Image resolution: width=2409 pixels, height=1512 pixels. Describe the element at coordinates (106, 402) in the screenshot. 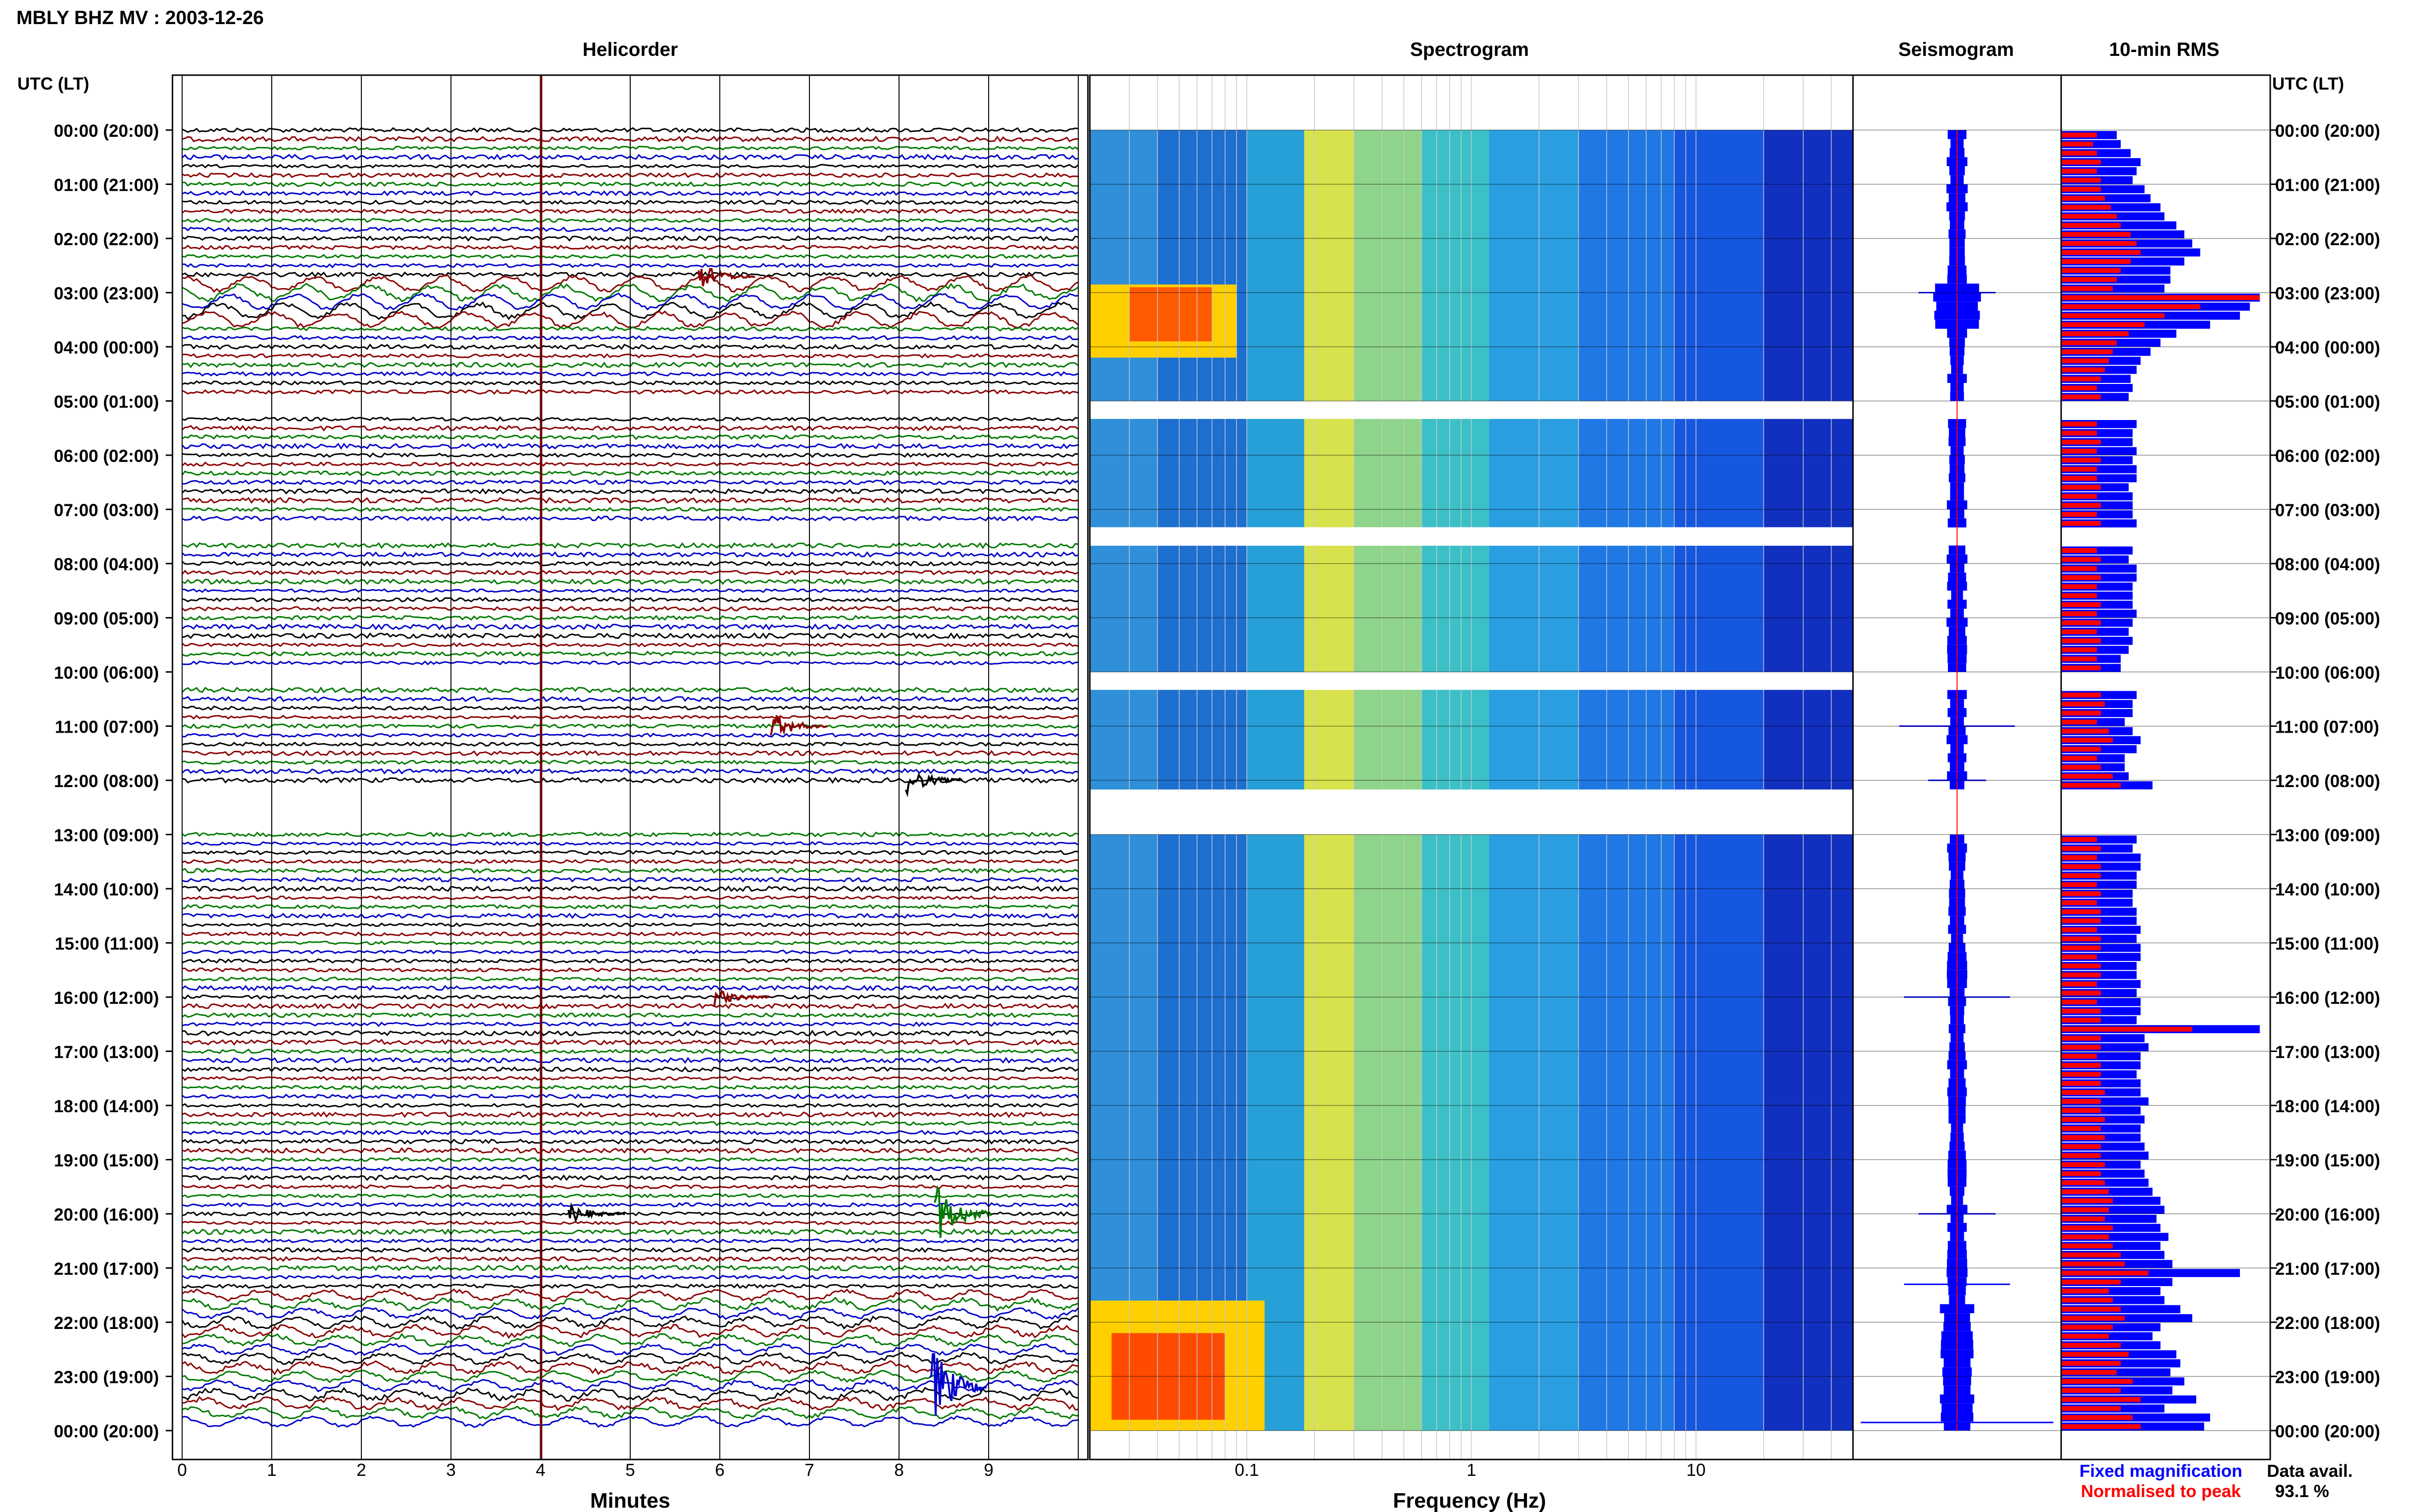

I see `time-tick-left: 05:00 (01:00)` at that location.